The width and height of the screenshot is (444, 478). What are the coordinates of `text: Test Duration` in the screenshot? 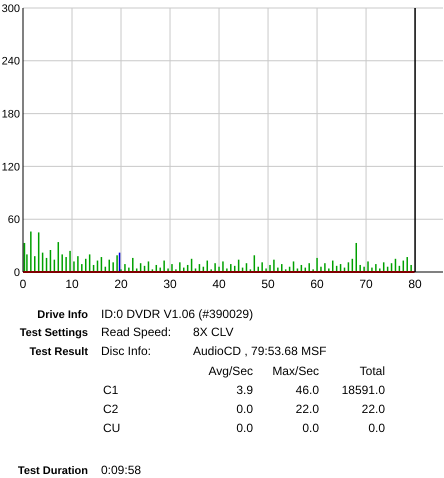 It's located at (53, 471).